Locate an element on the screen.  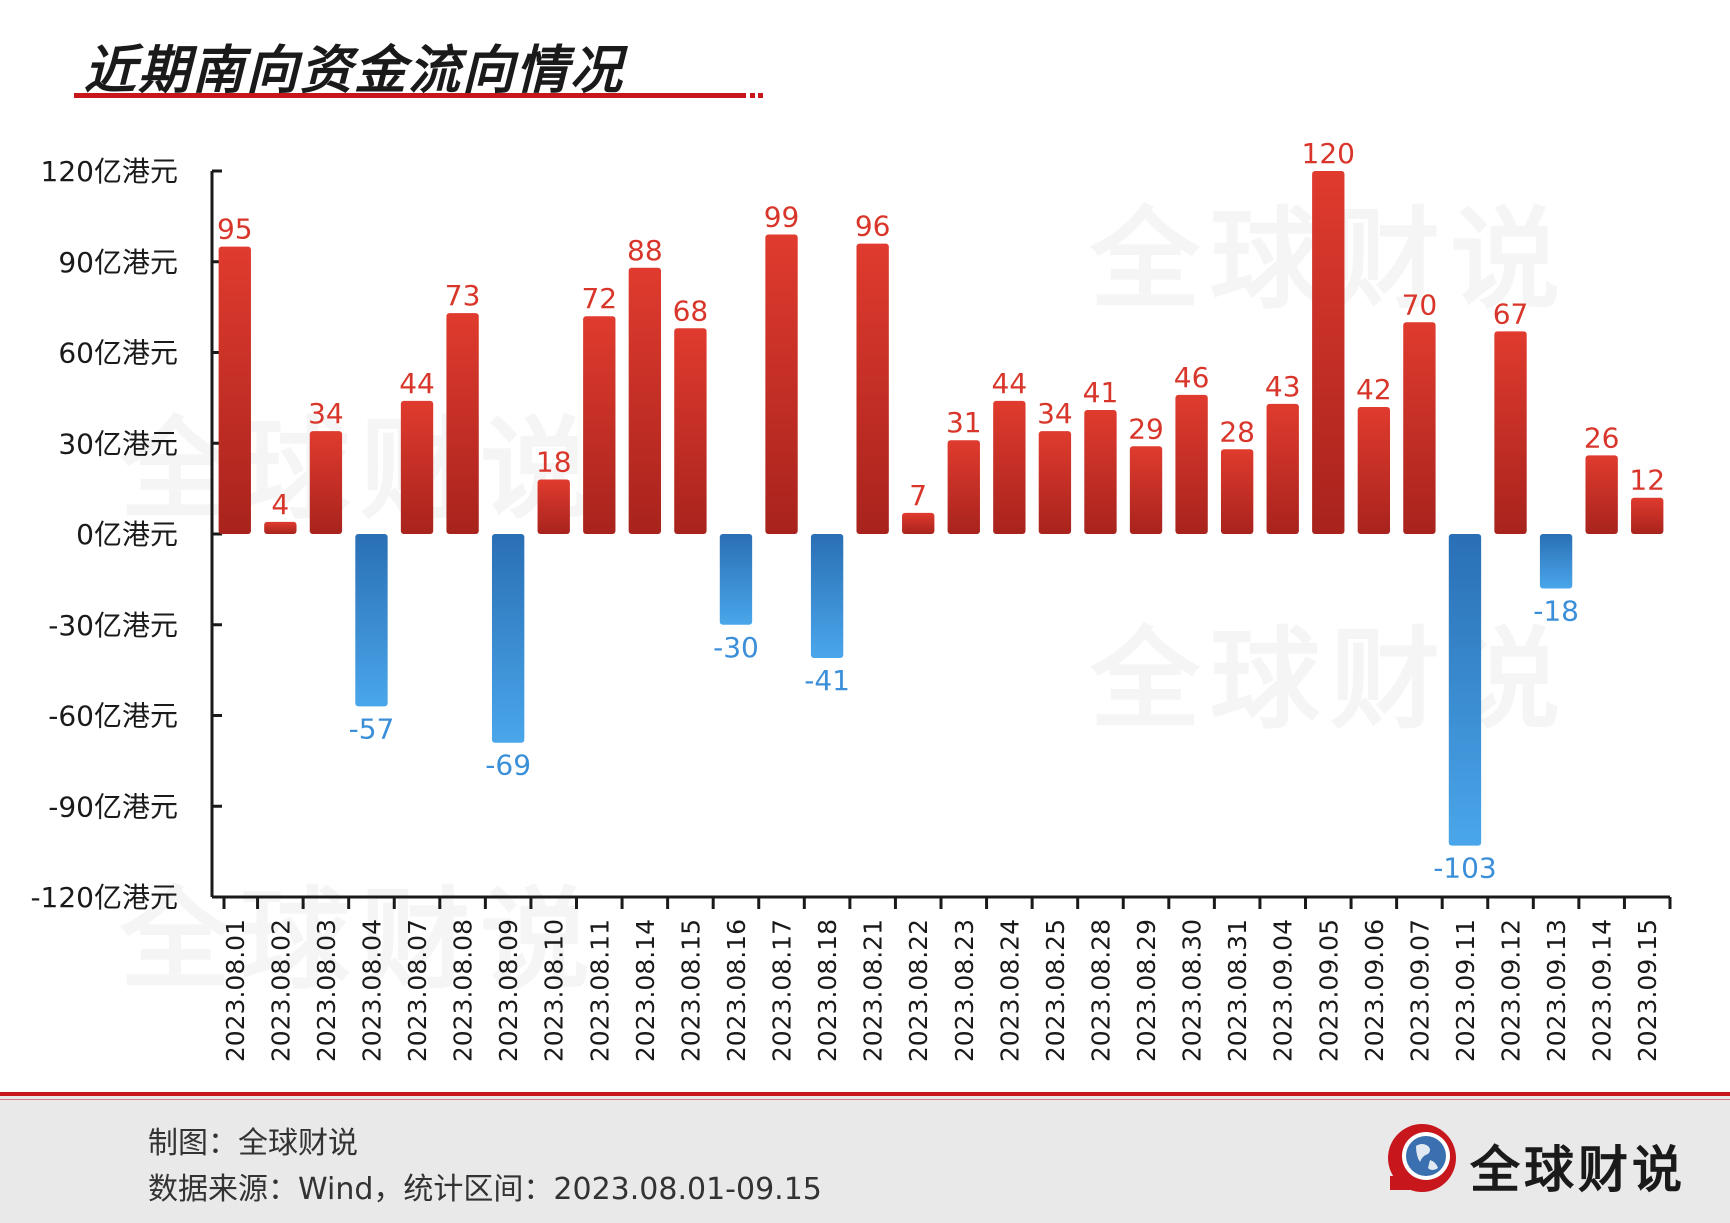
data-label: 12 is located at coordinates (1647, 480).